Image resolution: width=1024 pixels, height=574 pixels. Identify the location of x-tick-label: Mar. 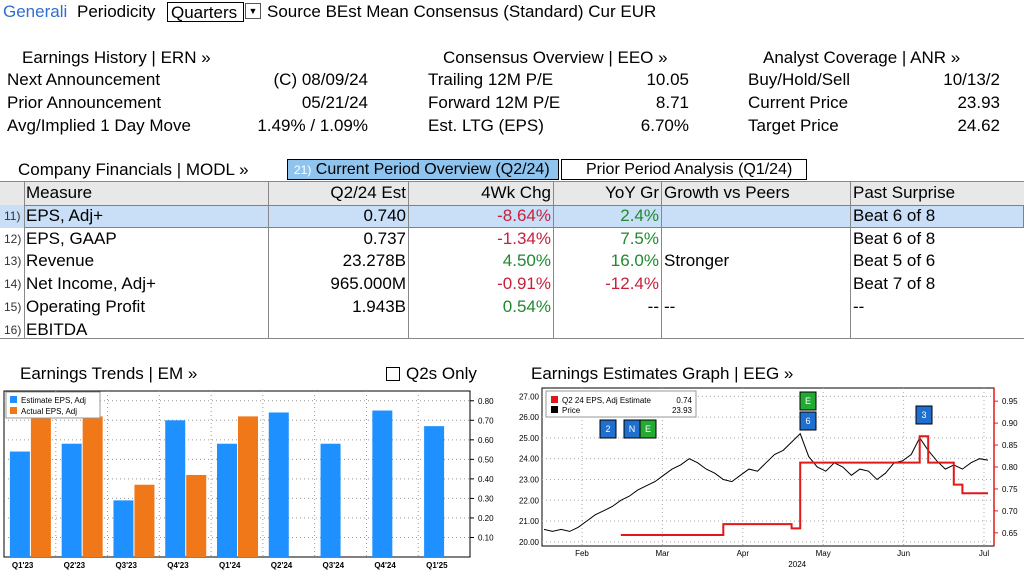
(663, 553).